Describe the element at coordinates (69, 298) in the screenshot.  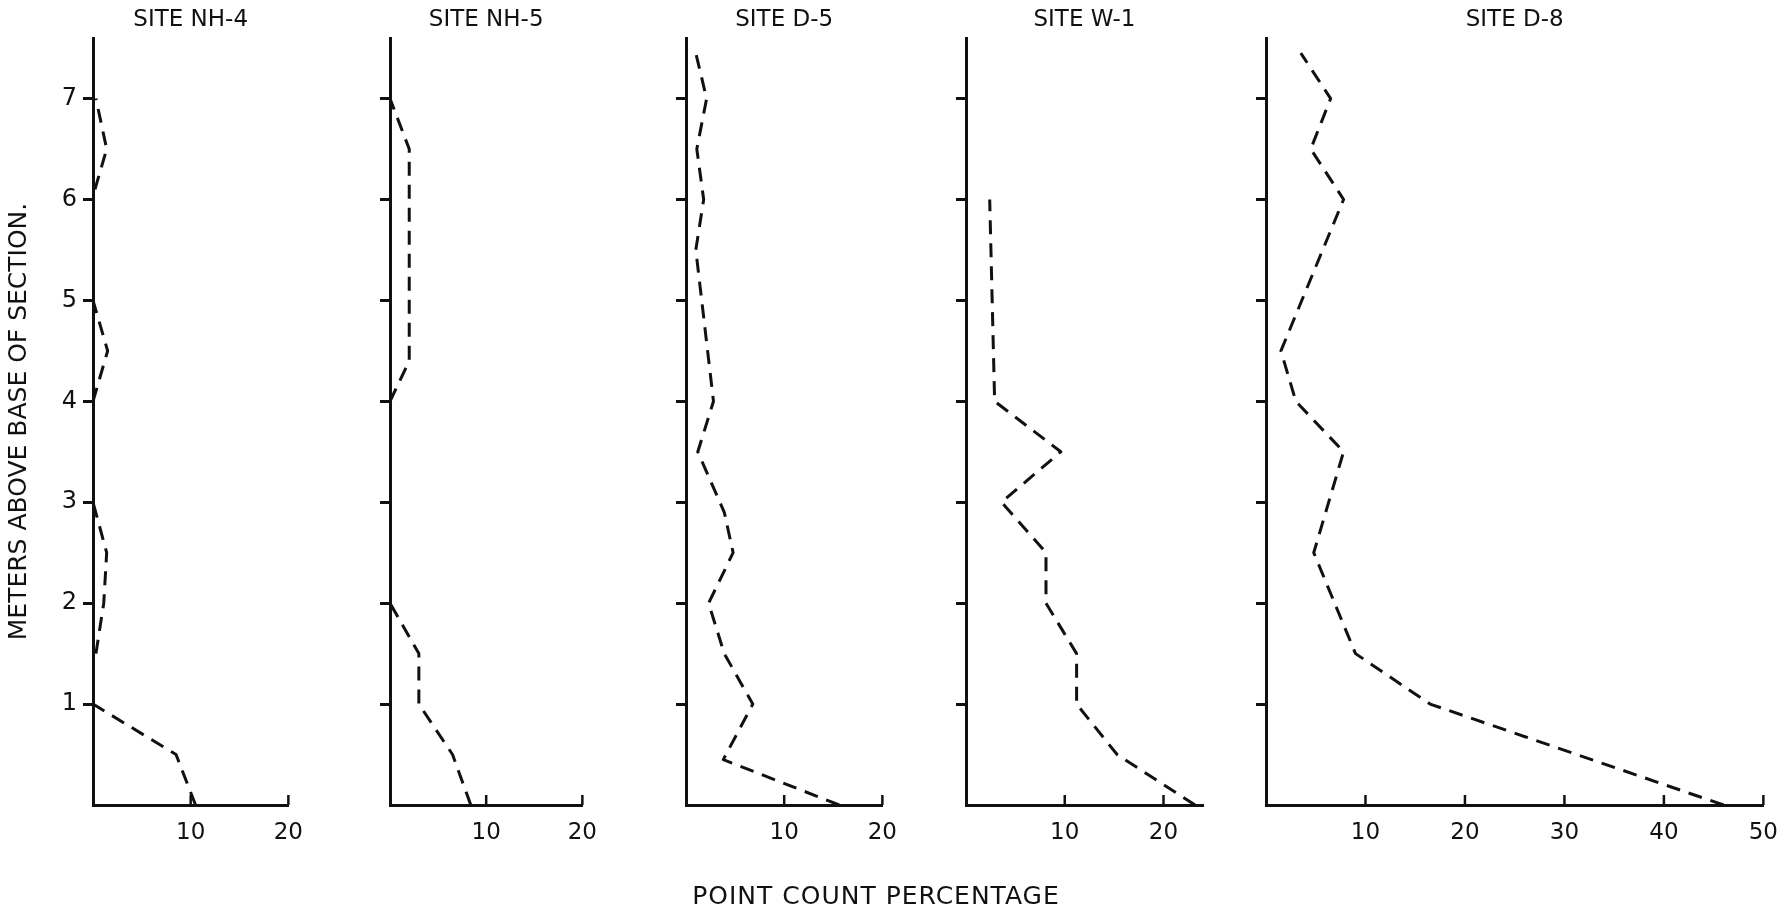
I see `y-tick-label: 5` at that location.